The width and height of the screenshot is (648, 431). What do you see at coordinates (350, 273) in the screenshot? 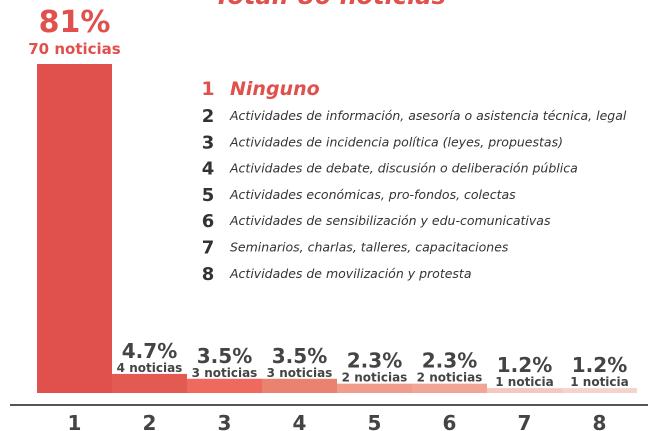
I see `legend-text: Actividades de movilización y protesta` at bounding box center [350, 273].